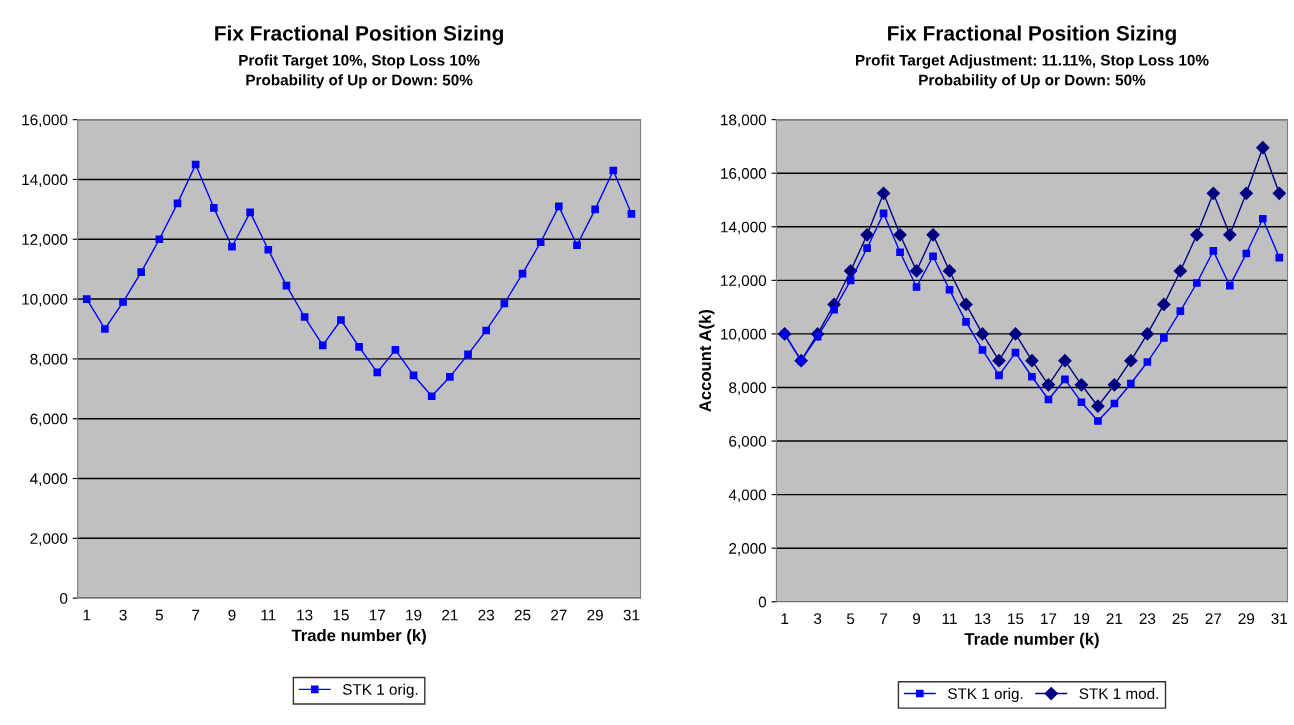  I want to click on chart-subtitle: Profit Target Adjustment: 11.11%, Stop Loss 10% Probability of Up or Down: 50%, so click(1032, 71).